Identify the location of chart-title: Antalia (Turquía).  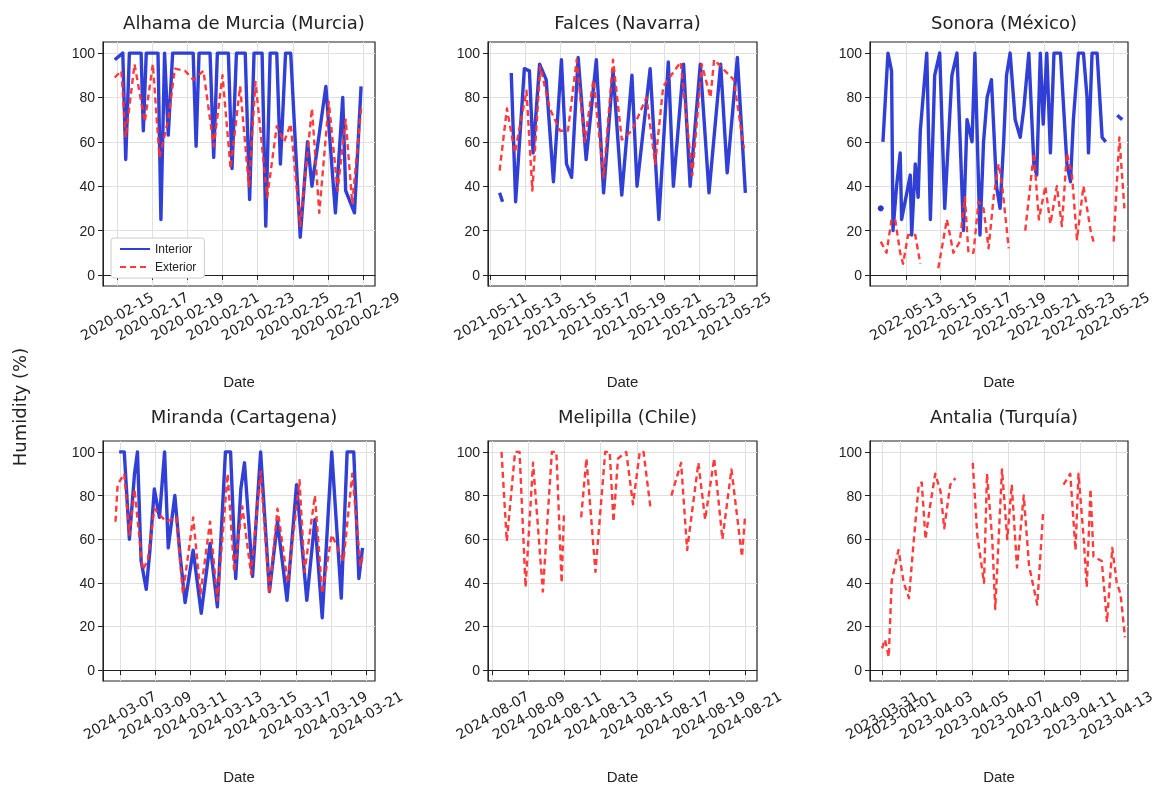
(1004, 416).